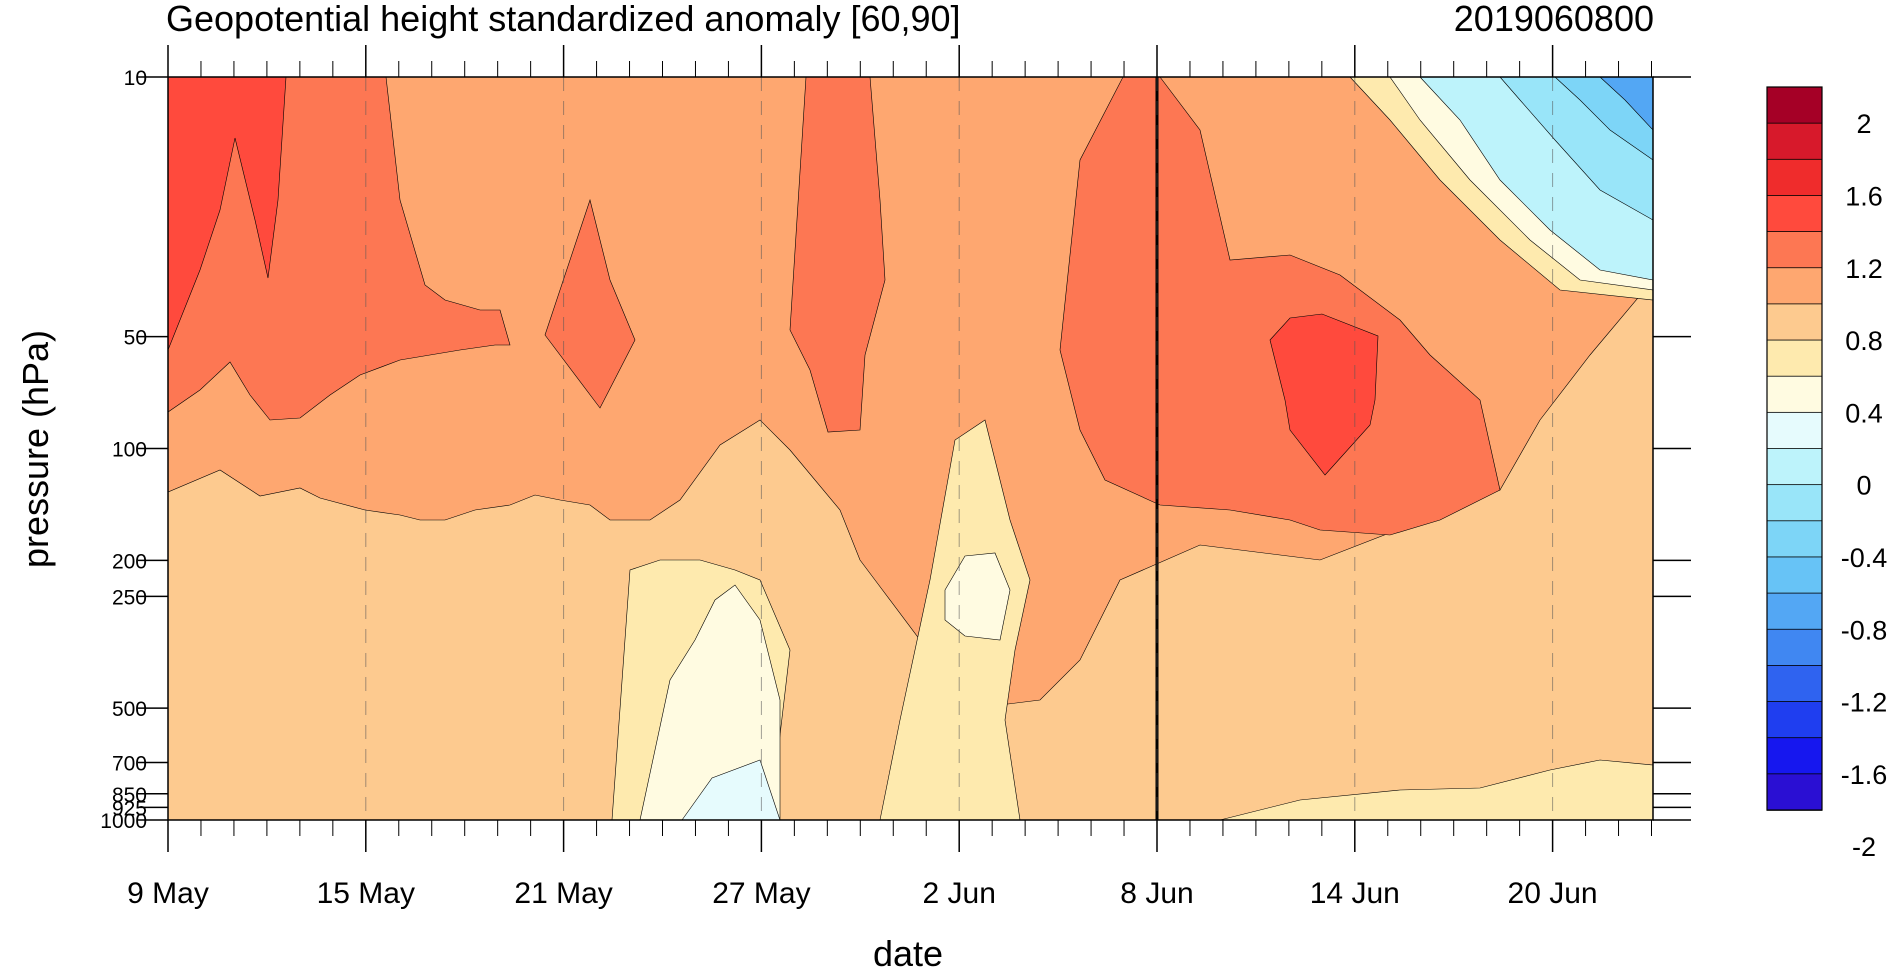 The height and width of the screenshot is (975, 1889). Describe the element at coordinates (129, 561) in the screenshot. I see `y-tick-label-200: 200` at that location.